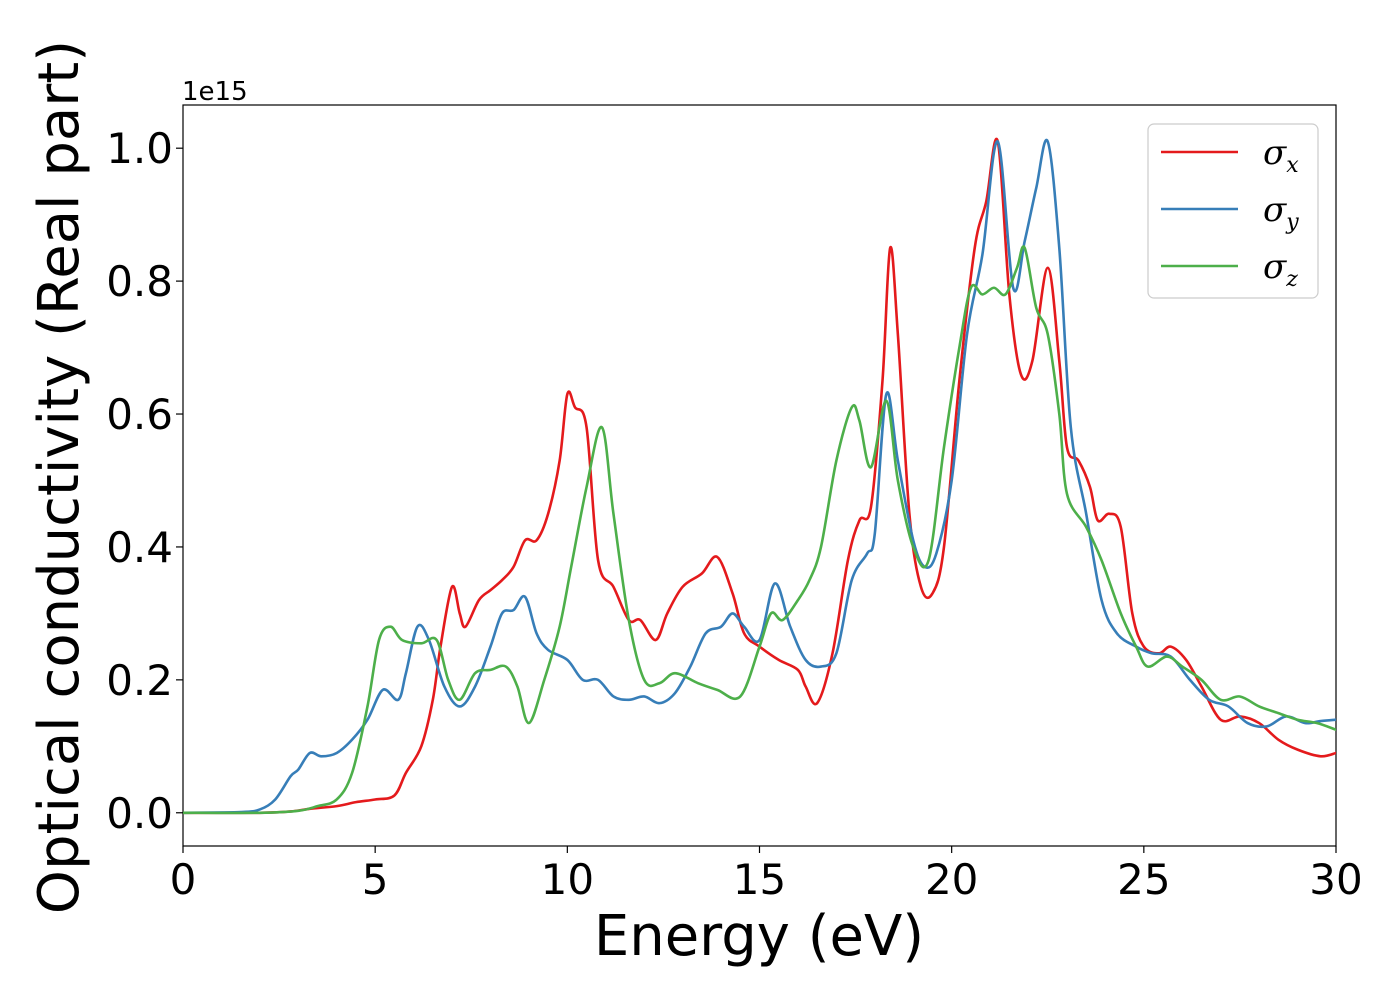 The height and width of the screenshot is (1000, 1400). Describe the element at coordinates (1335, 879) in the screenshot. I see `x-tick-label: 30` at that location.